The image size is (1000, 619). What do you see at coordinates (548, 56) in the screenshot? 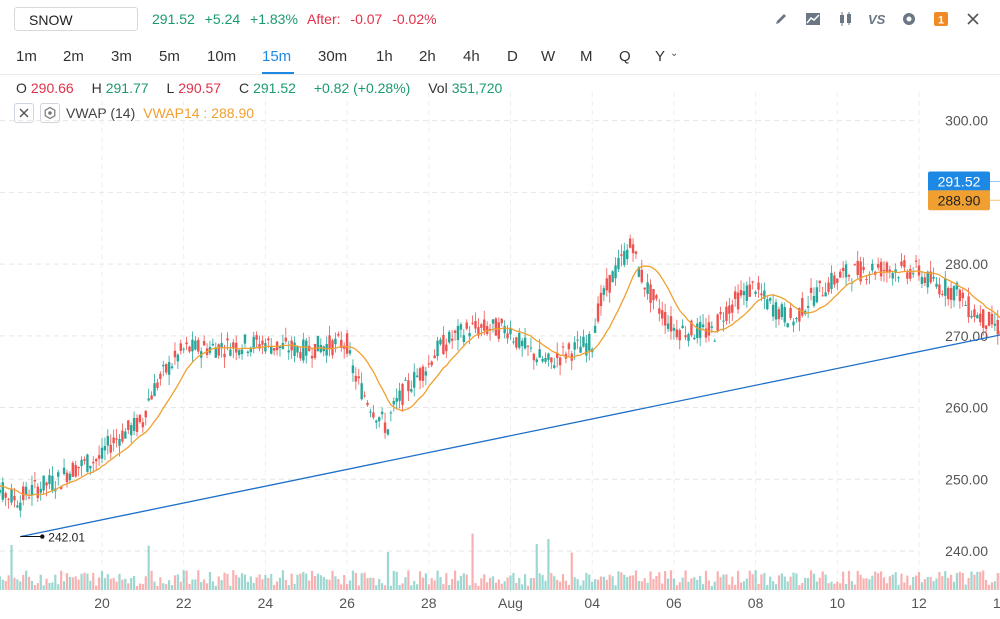
I see `timeframe-w: W` at bounding box center [548, 56].